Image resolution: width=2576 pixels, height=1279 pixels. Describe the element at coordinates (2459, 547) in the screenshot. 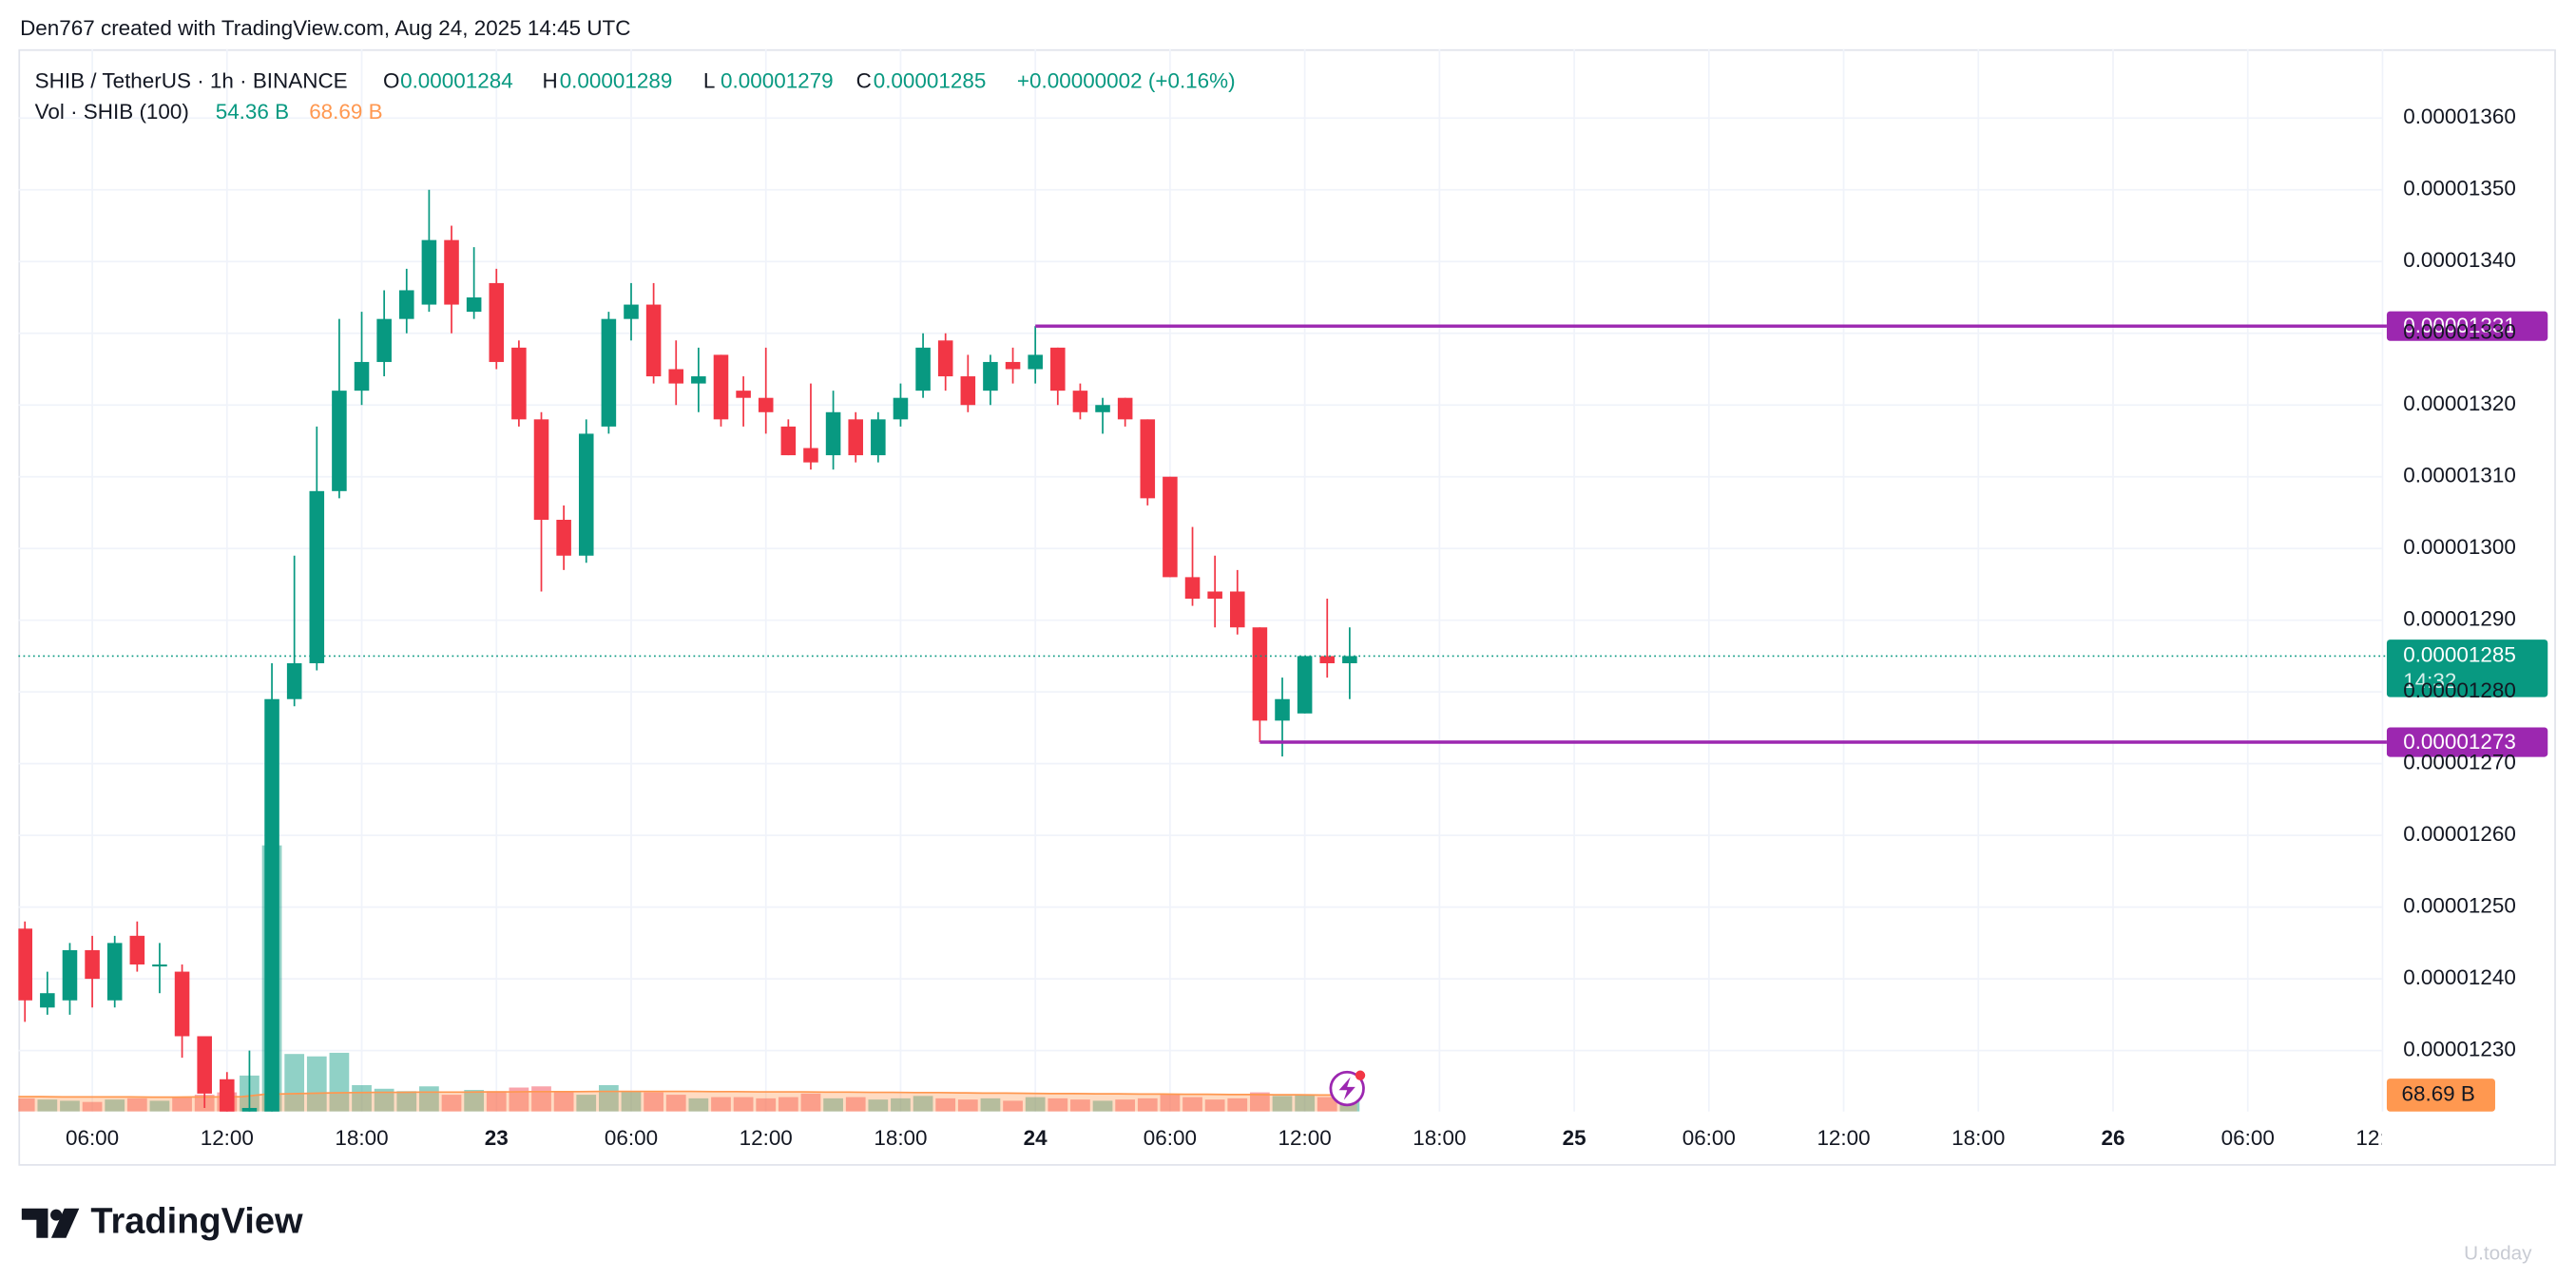

I see `y-tick-label: 0.00001300` at that location.